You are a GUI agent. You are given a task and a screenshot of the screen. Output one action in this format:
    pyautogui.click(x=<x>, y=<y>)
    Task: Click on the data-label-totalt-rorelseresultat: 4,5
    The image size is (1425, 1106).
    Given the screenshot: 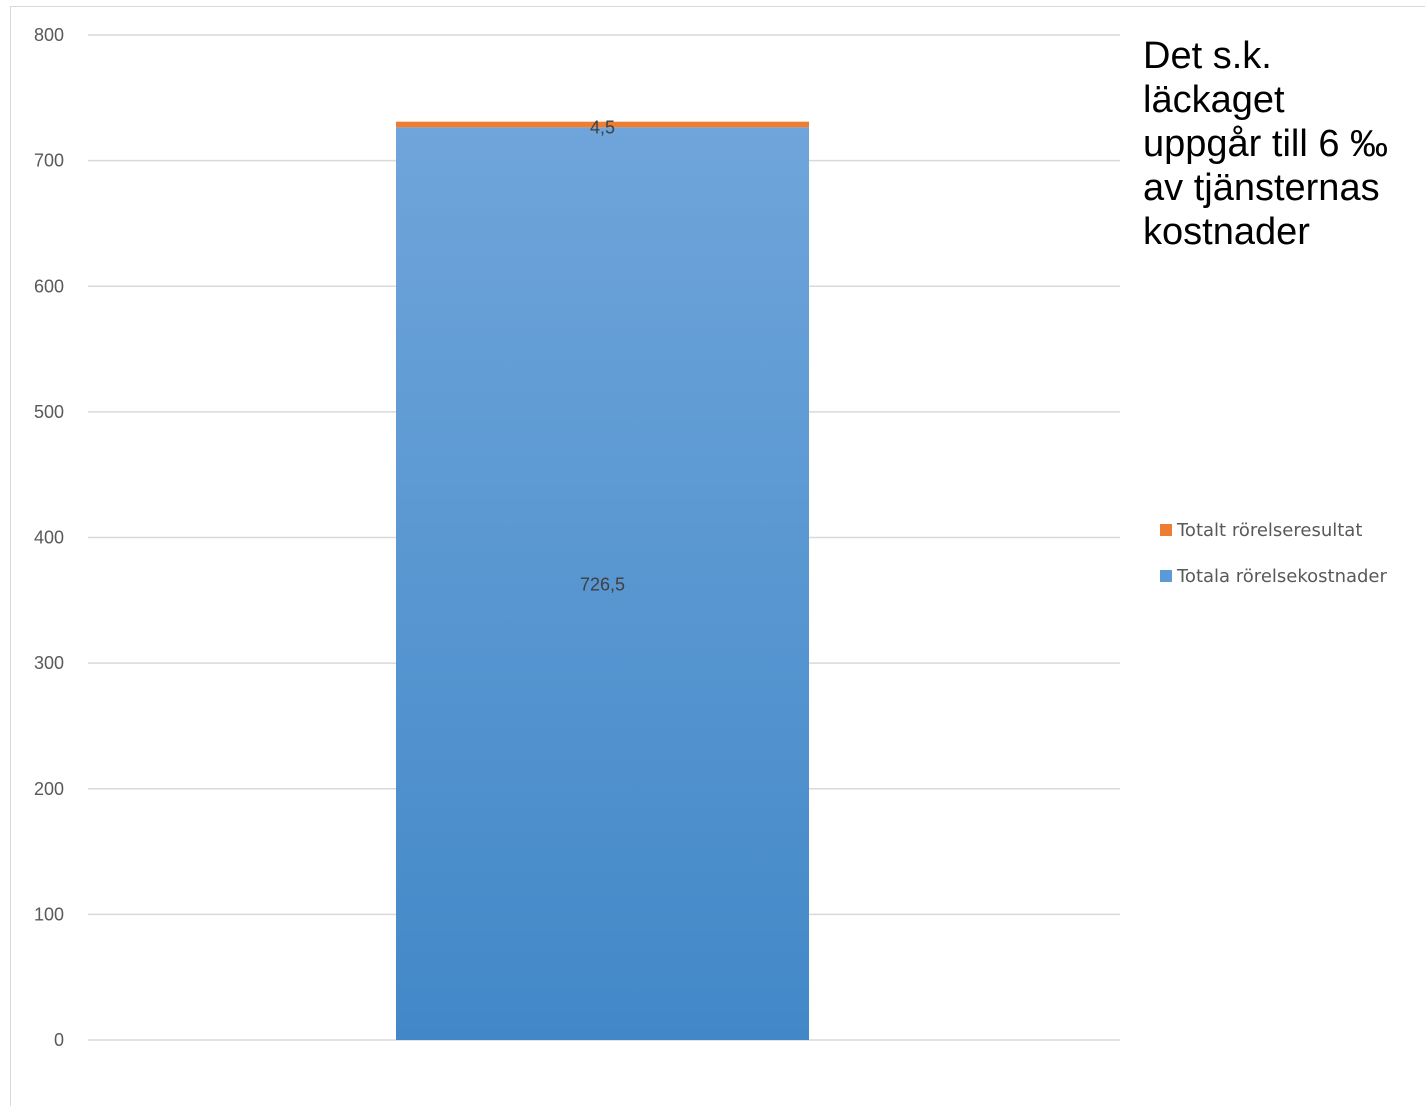 What is the action you would take?
    pyautogui.click(x=602, y=128)
    